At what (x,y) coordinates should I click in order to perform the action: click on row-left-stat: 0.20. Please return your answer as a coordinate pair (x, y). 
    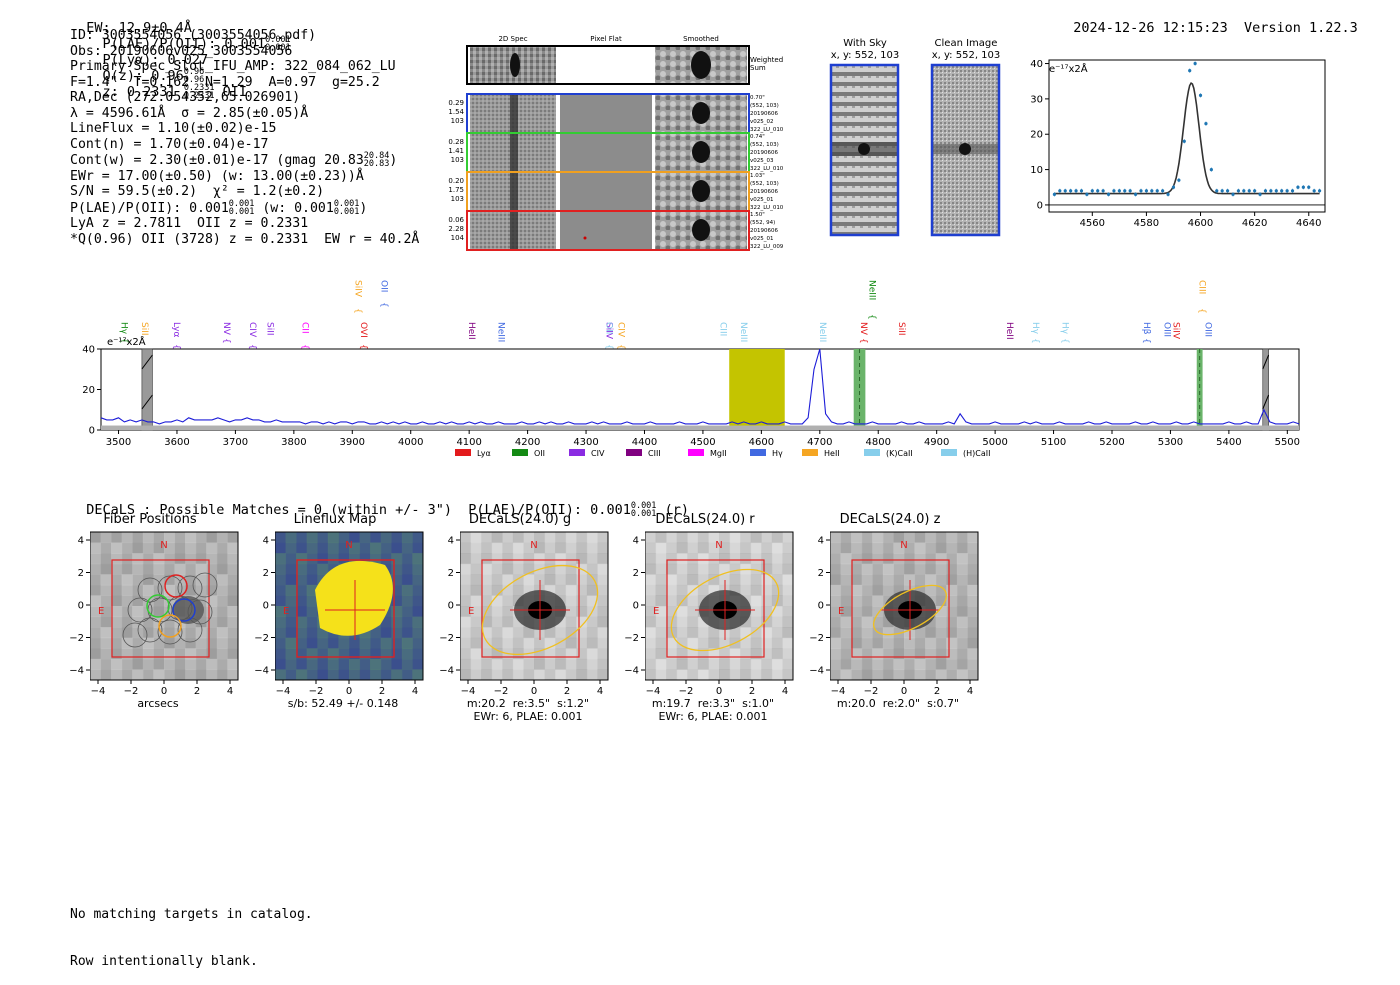
    Looking at the image, I should click on (456, 181).